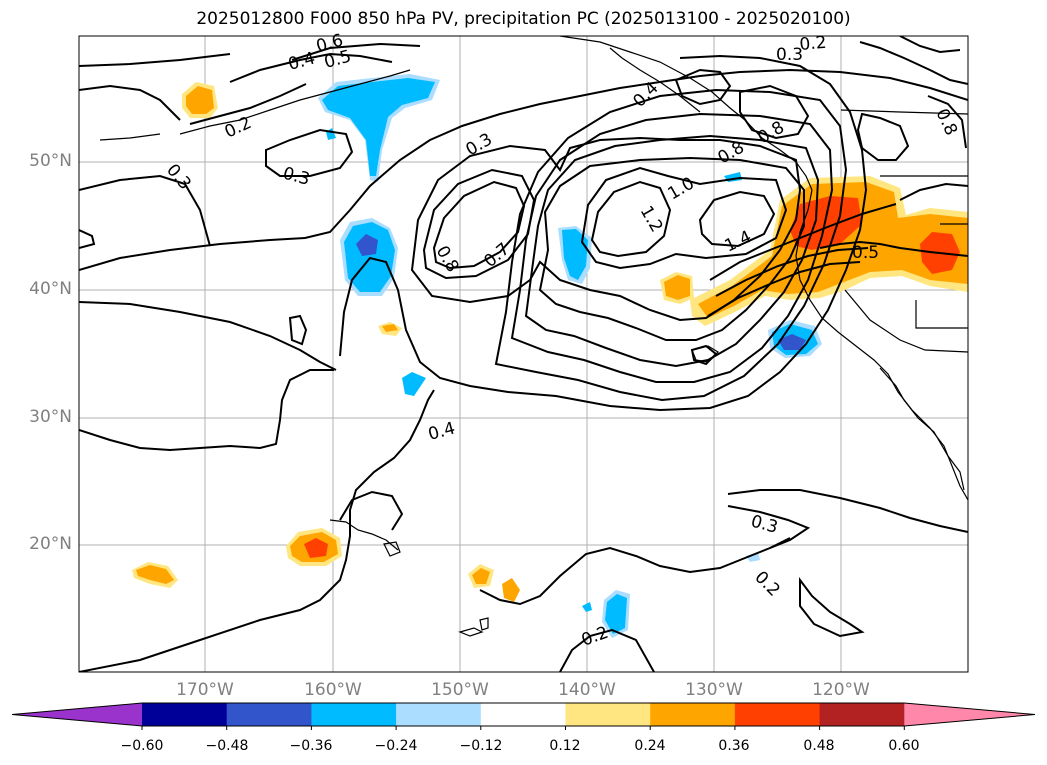 This screenshot has width=1047, height=765. Describe the element at coordinates (714, 690) in the screenshot. I see `lon-label-130w: 130°W` at that location.